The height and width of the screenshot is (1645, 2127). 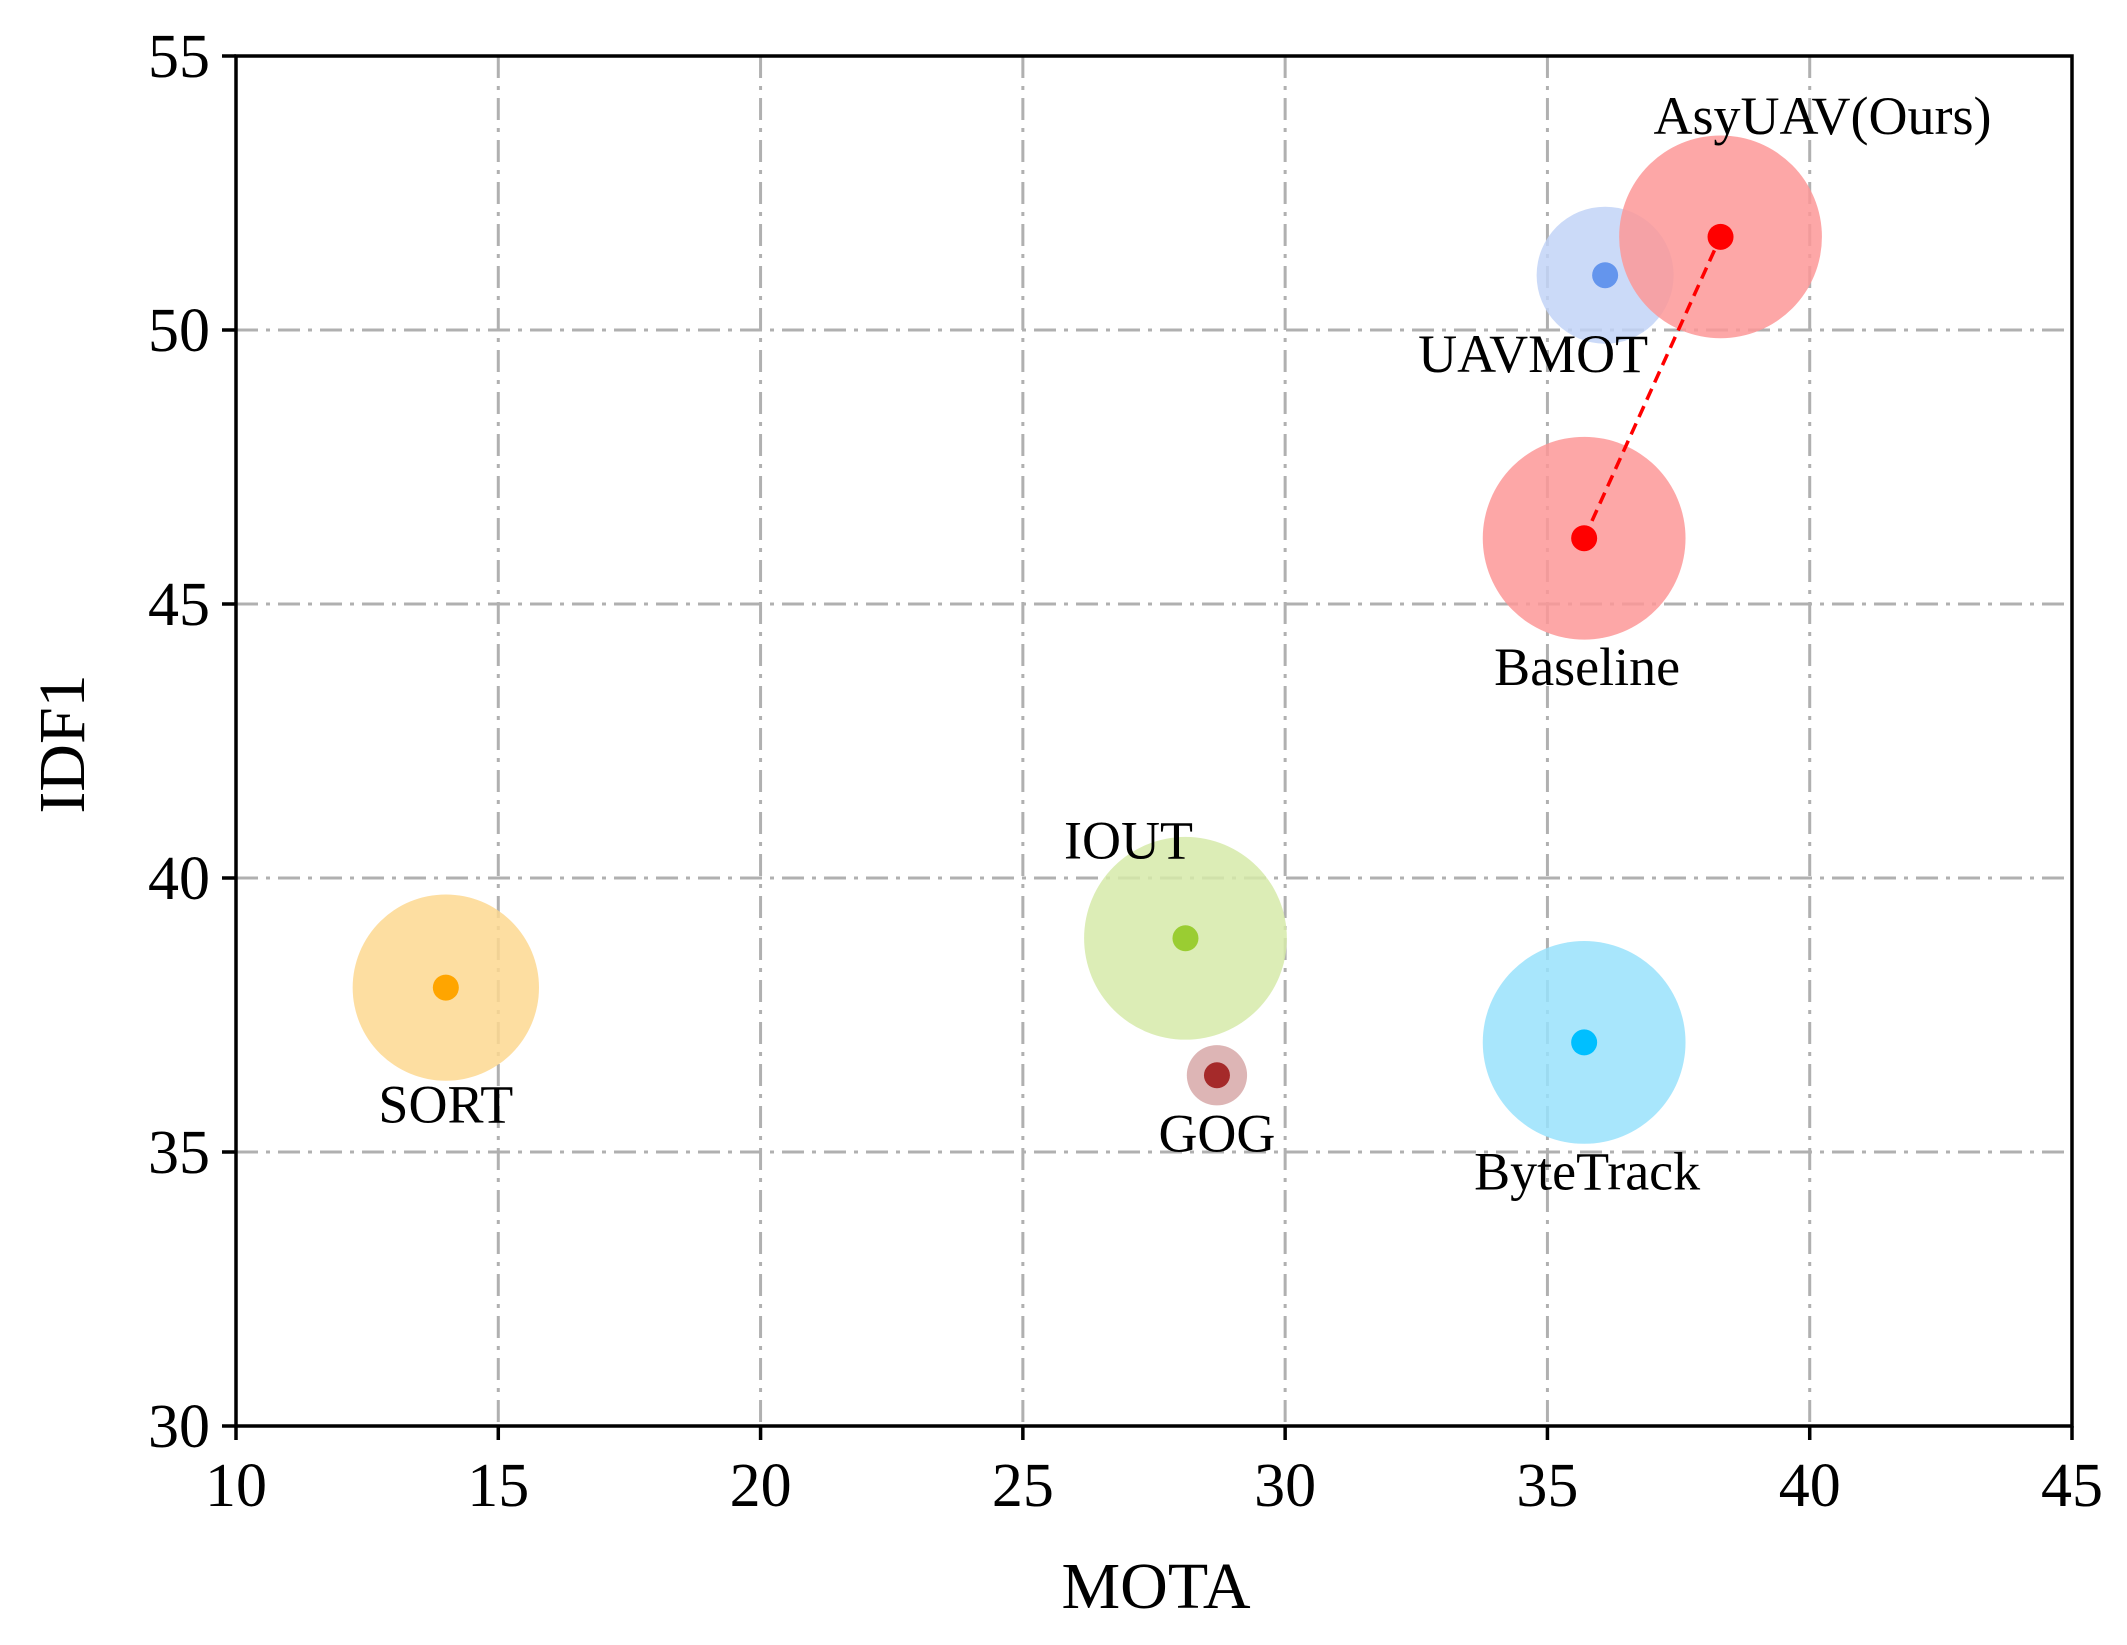 What do you see at coordinates (179, 1153) in the screenshot?
I see `y-tick-label: 35` at bounding box center [179, 1153].